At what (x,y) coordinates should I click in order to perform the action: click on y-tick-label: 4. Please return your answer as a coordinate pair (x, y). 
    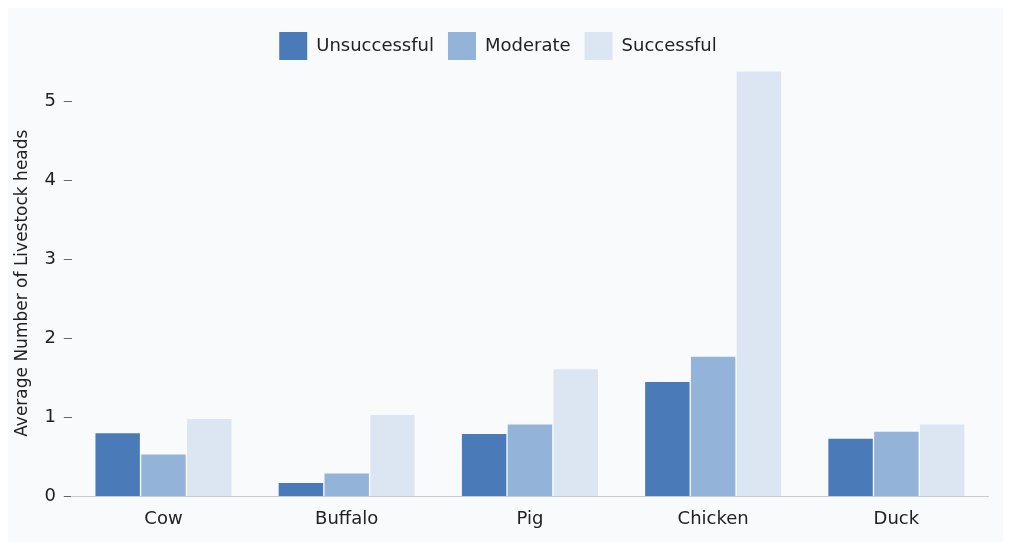
    Looking at the image, I should click on (50, 179).